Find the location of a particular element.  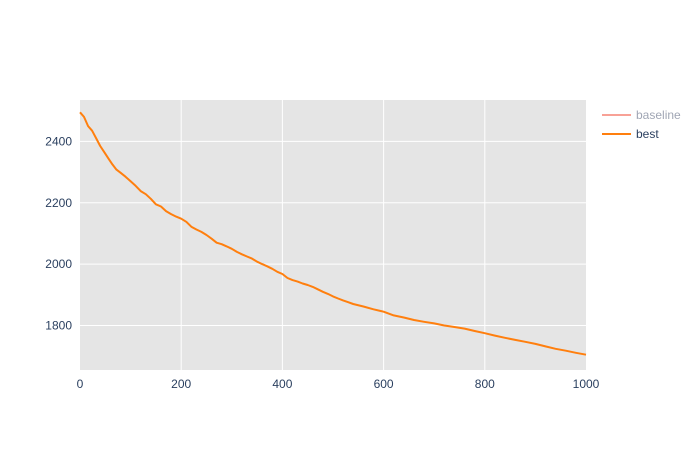

x-tick-label: 400 is located at coordinates (282, 384).